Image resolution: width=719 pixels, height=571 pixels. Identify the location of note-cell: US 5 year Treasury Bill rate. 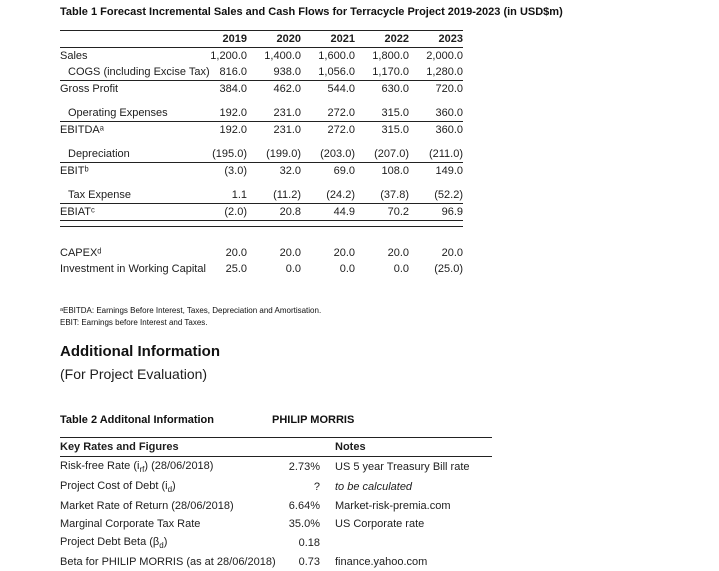
(406, 466).